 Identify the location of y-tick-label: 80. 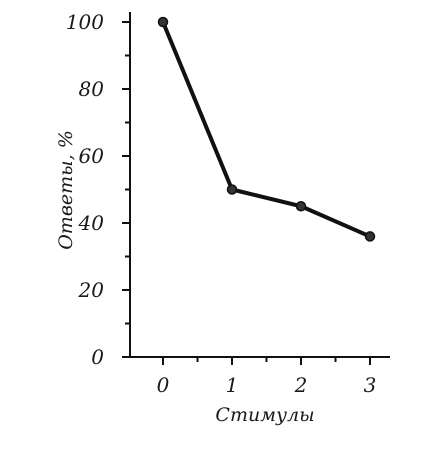
(92, 89).